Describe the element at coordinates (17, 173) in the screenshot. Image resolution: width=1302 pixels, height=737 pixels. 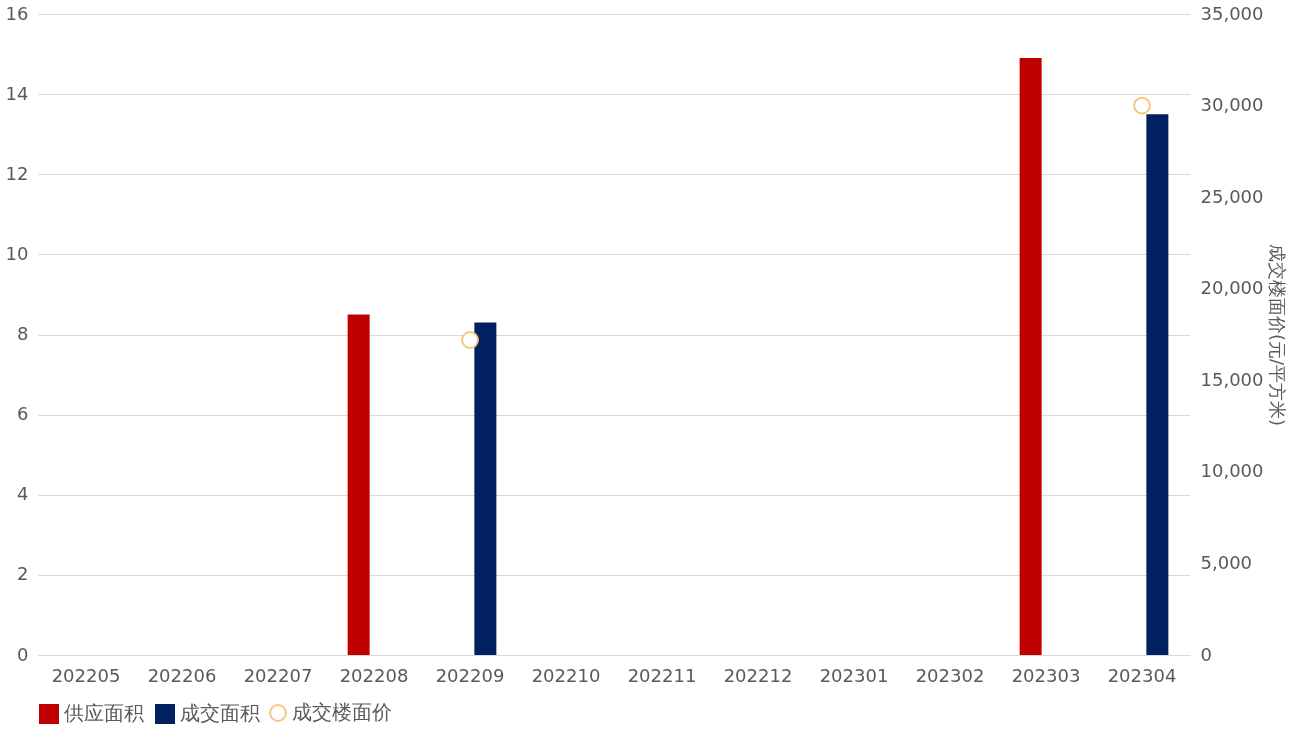
I see `y-tick-label: 12` at that location.